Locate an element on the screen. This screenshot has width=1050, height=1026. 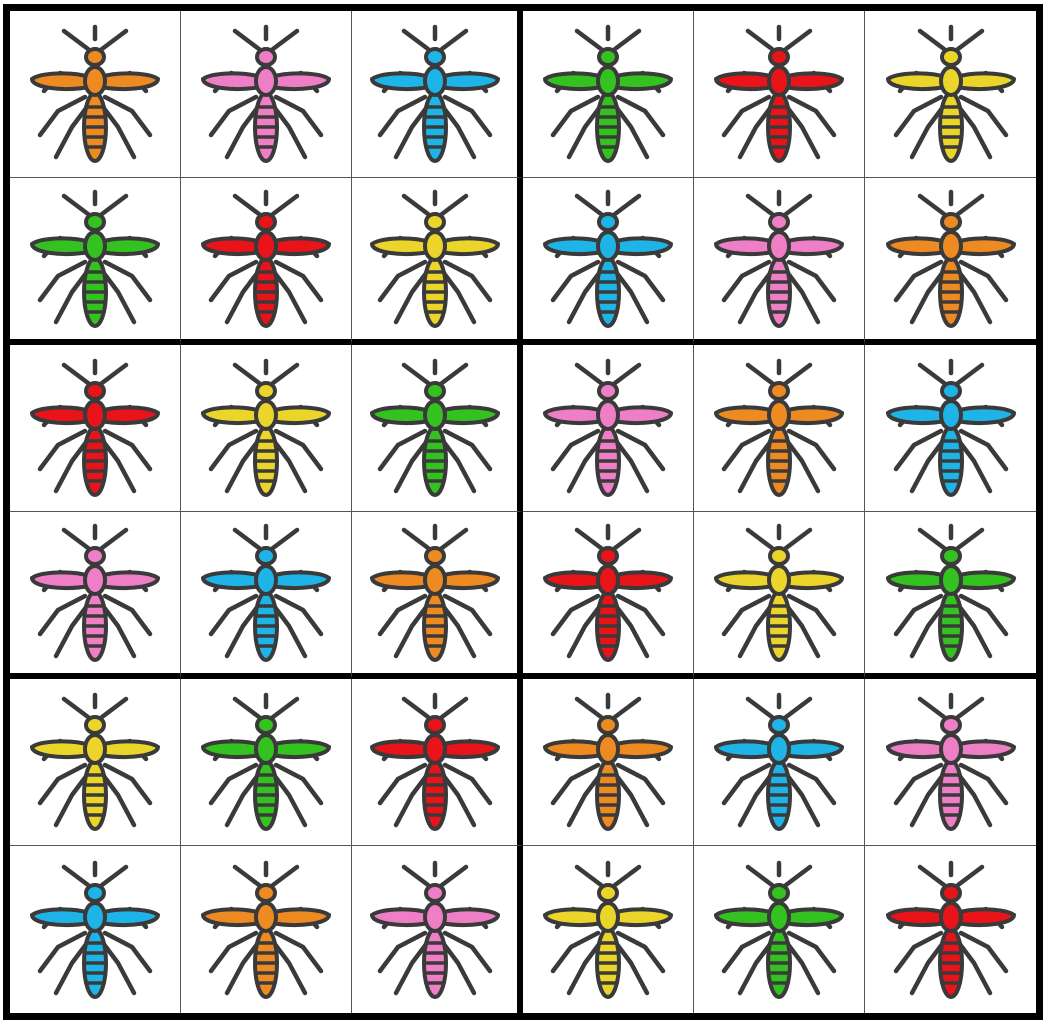
grid-cell-r2-c6 is located at coordinates (950, 261).